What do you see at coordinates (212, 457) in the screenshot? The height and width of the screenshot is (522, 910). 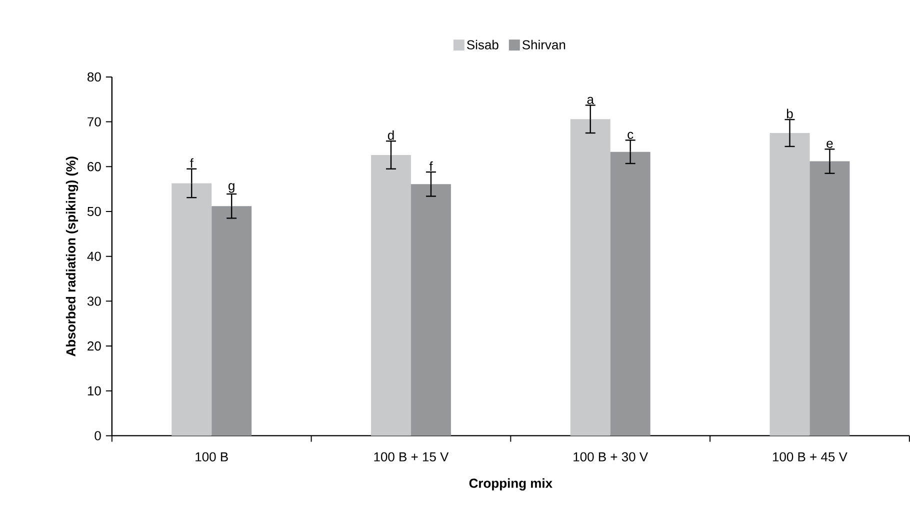 I see `x-tick-label: 100 B` at bounding box center [212, 457].